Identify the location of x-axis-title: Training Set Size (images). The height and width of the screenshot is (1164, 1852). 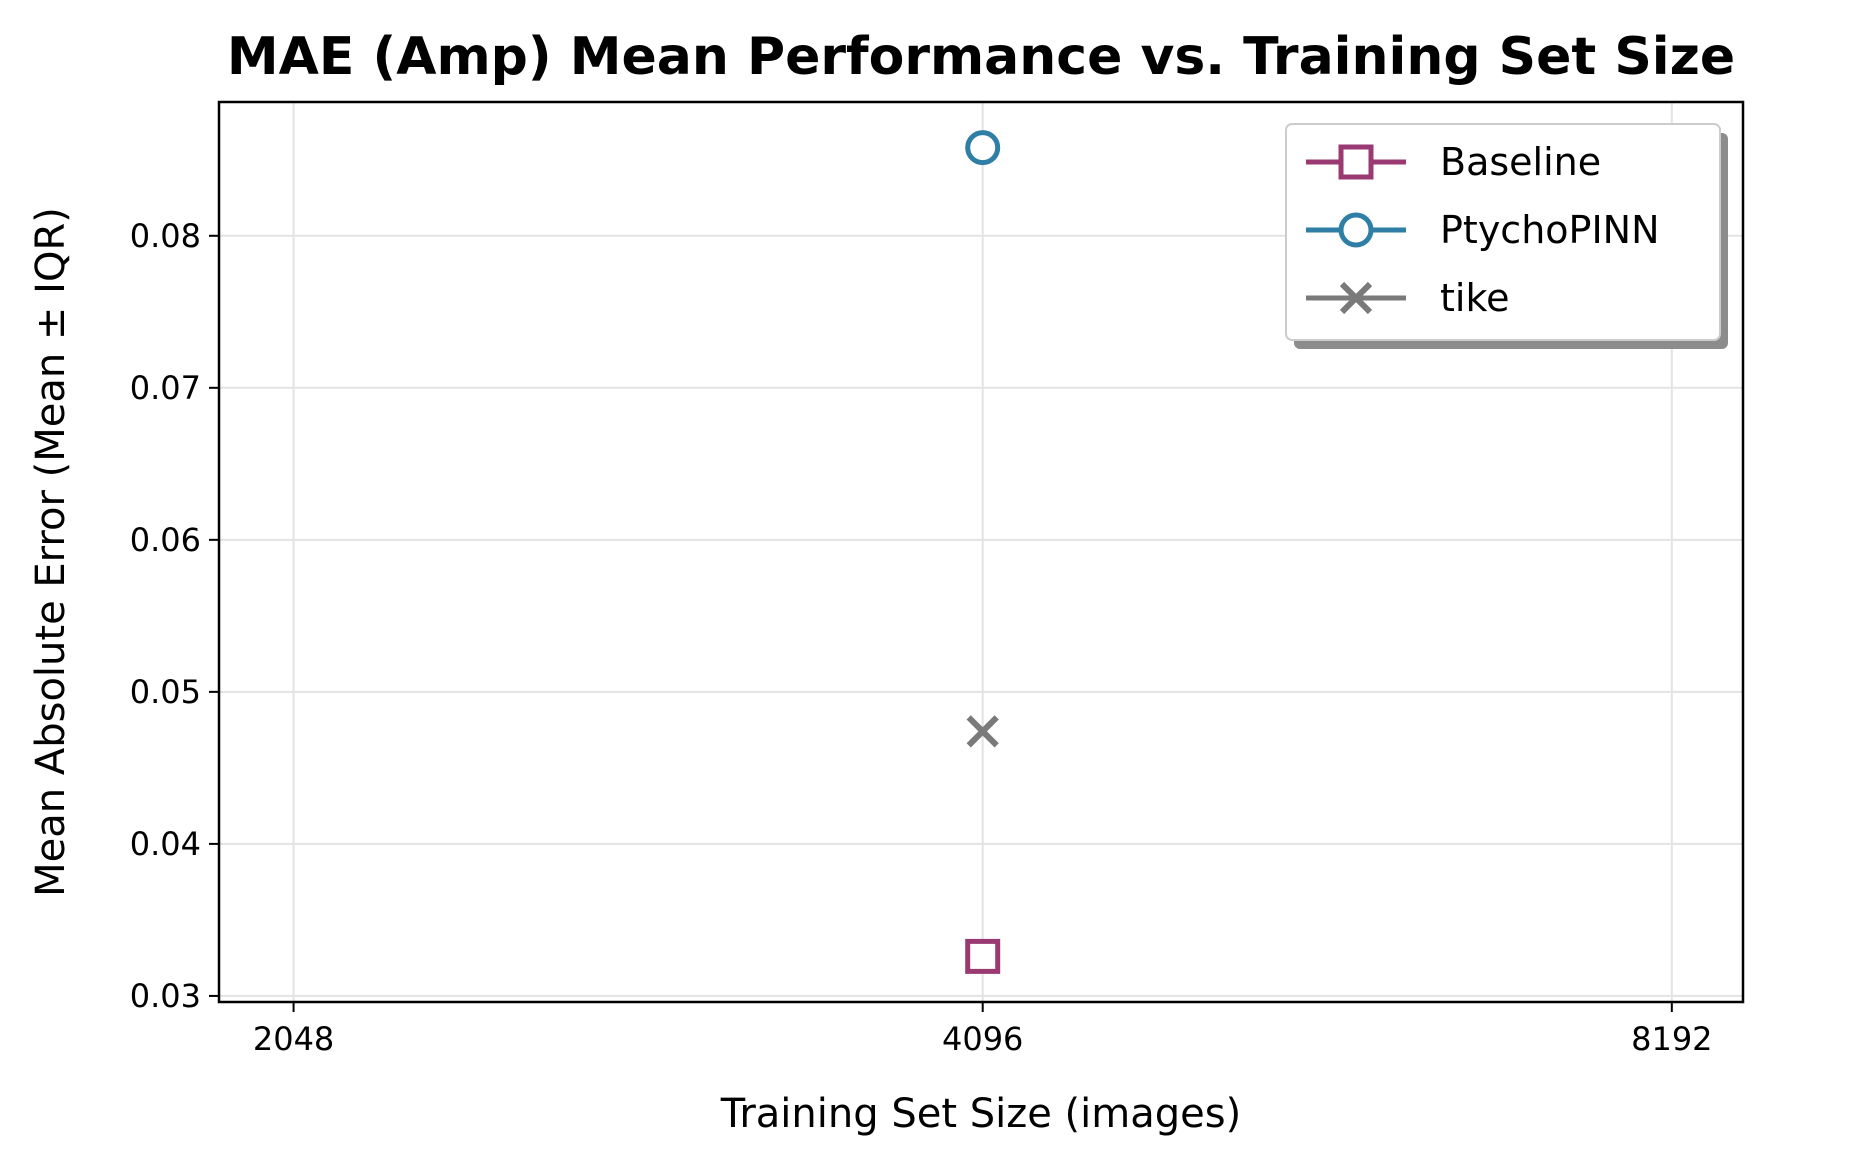
(980, 1114).